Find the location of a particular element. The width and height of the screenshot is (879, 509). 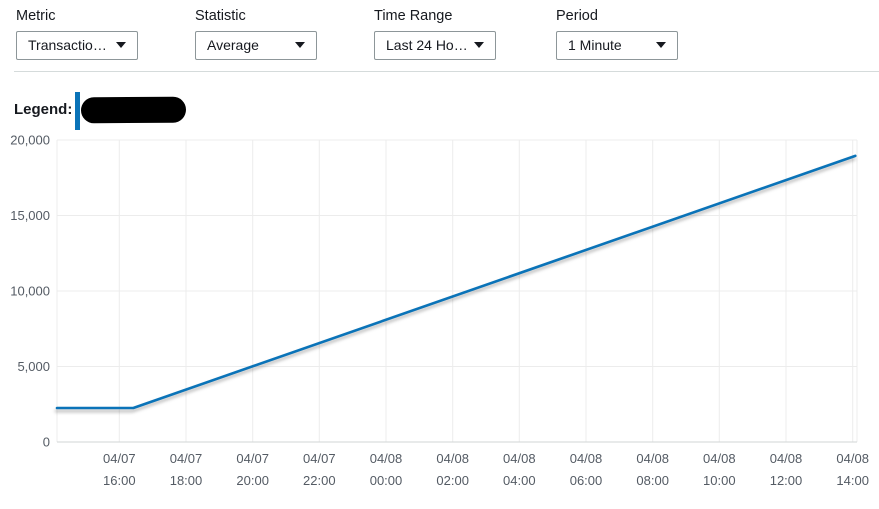

period-control: Period 1 Minute is located at coordinates (618, 35).